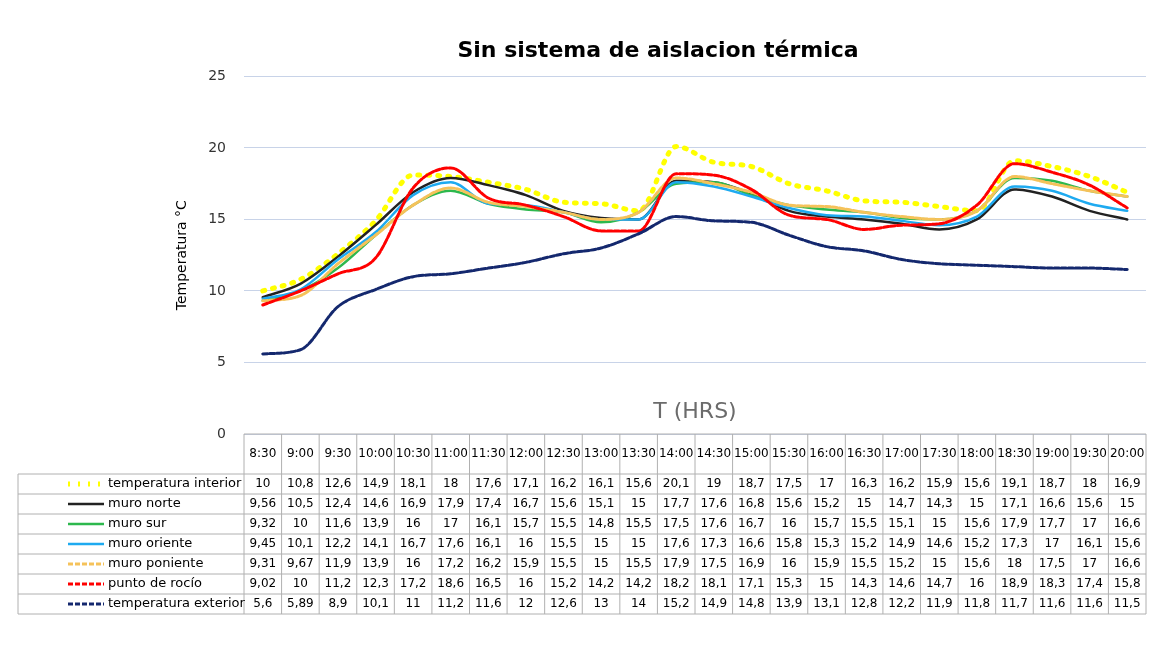 This screenshot has width=1166, height=662. What do you see at coordinates (751, 583) in the screenshot?
I see `data-label: 17,1` at bounding box center [751, 583].